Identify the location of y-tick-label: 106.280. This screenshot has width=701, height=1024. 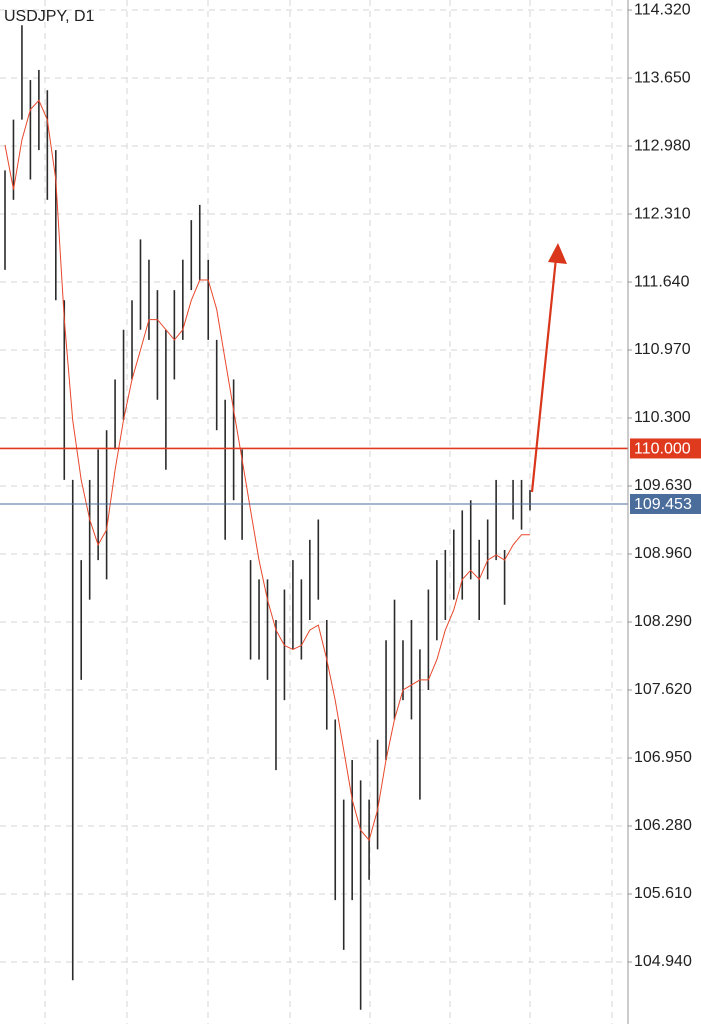
(663, 825).